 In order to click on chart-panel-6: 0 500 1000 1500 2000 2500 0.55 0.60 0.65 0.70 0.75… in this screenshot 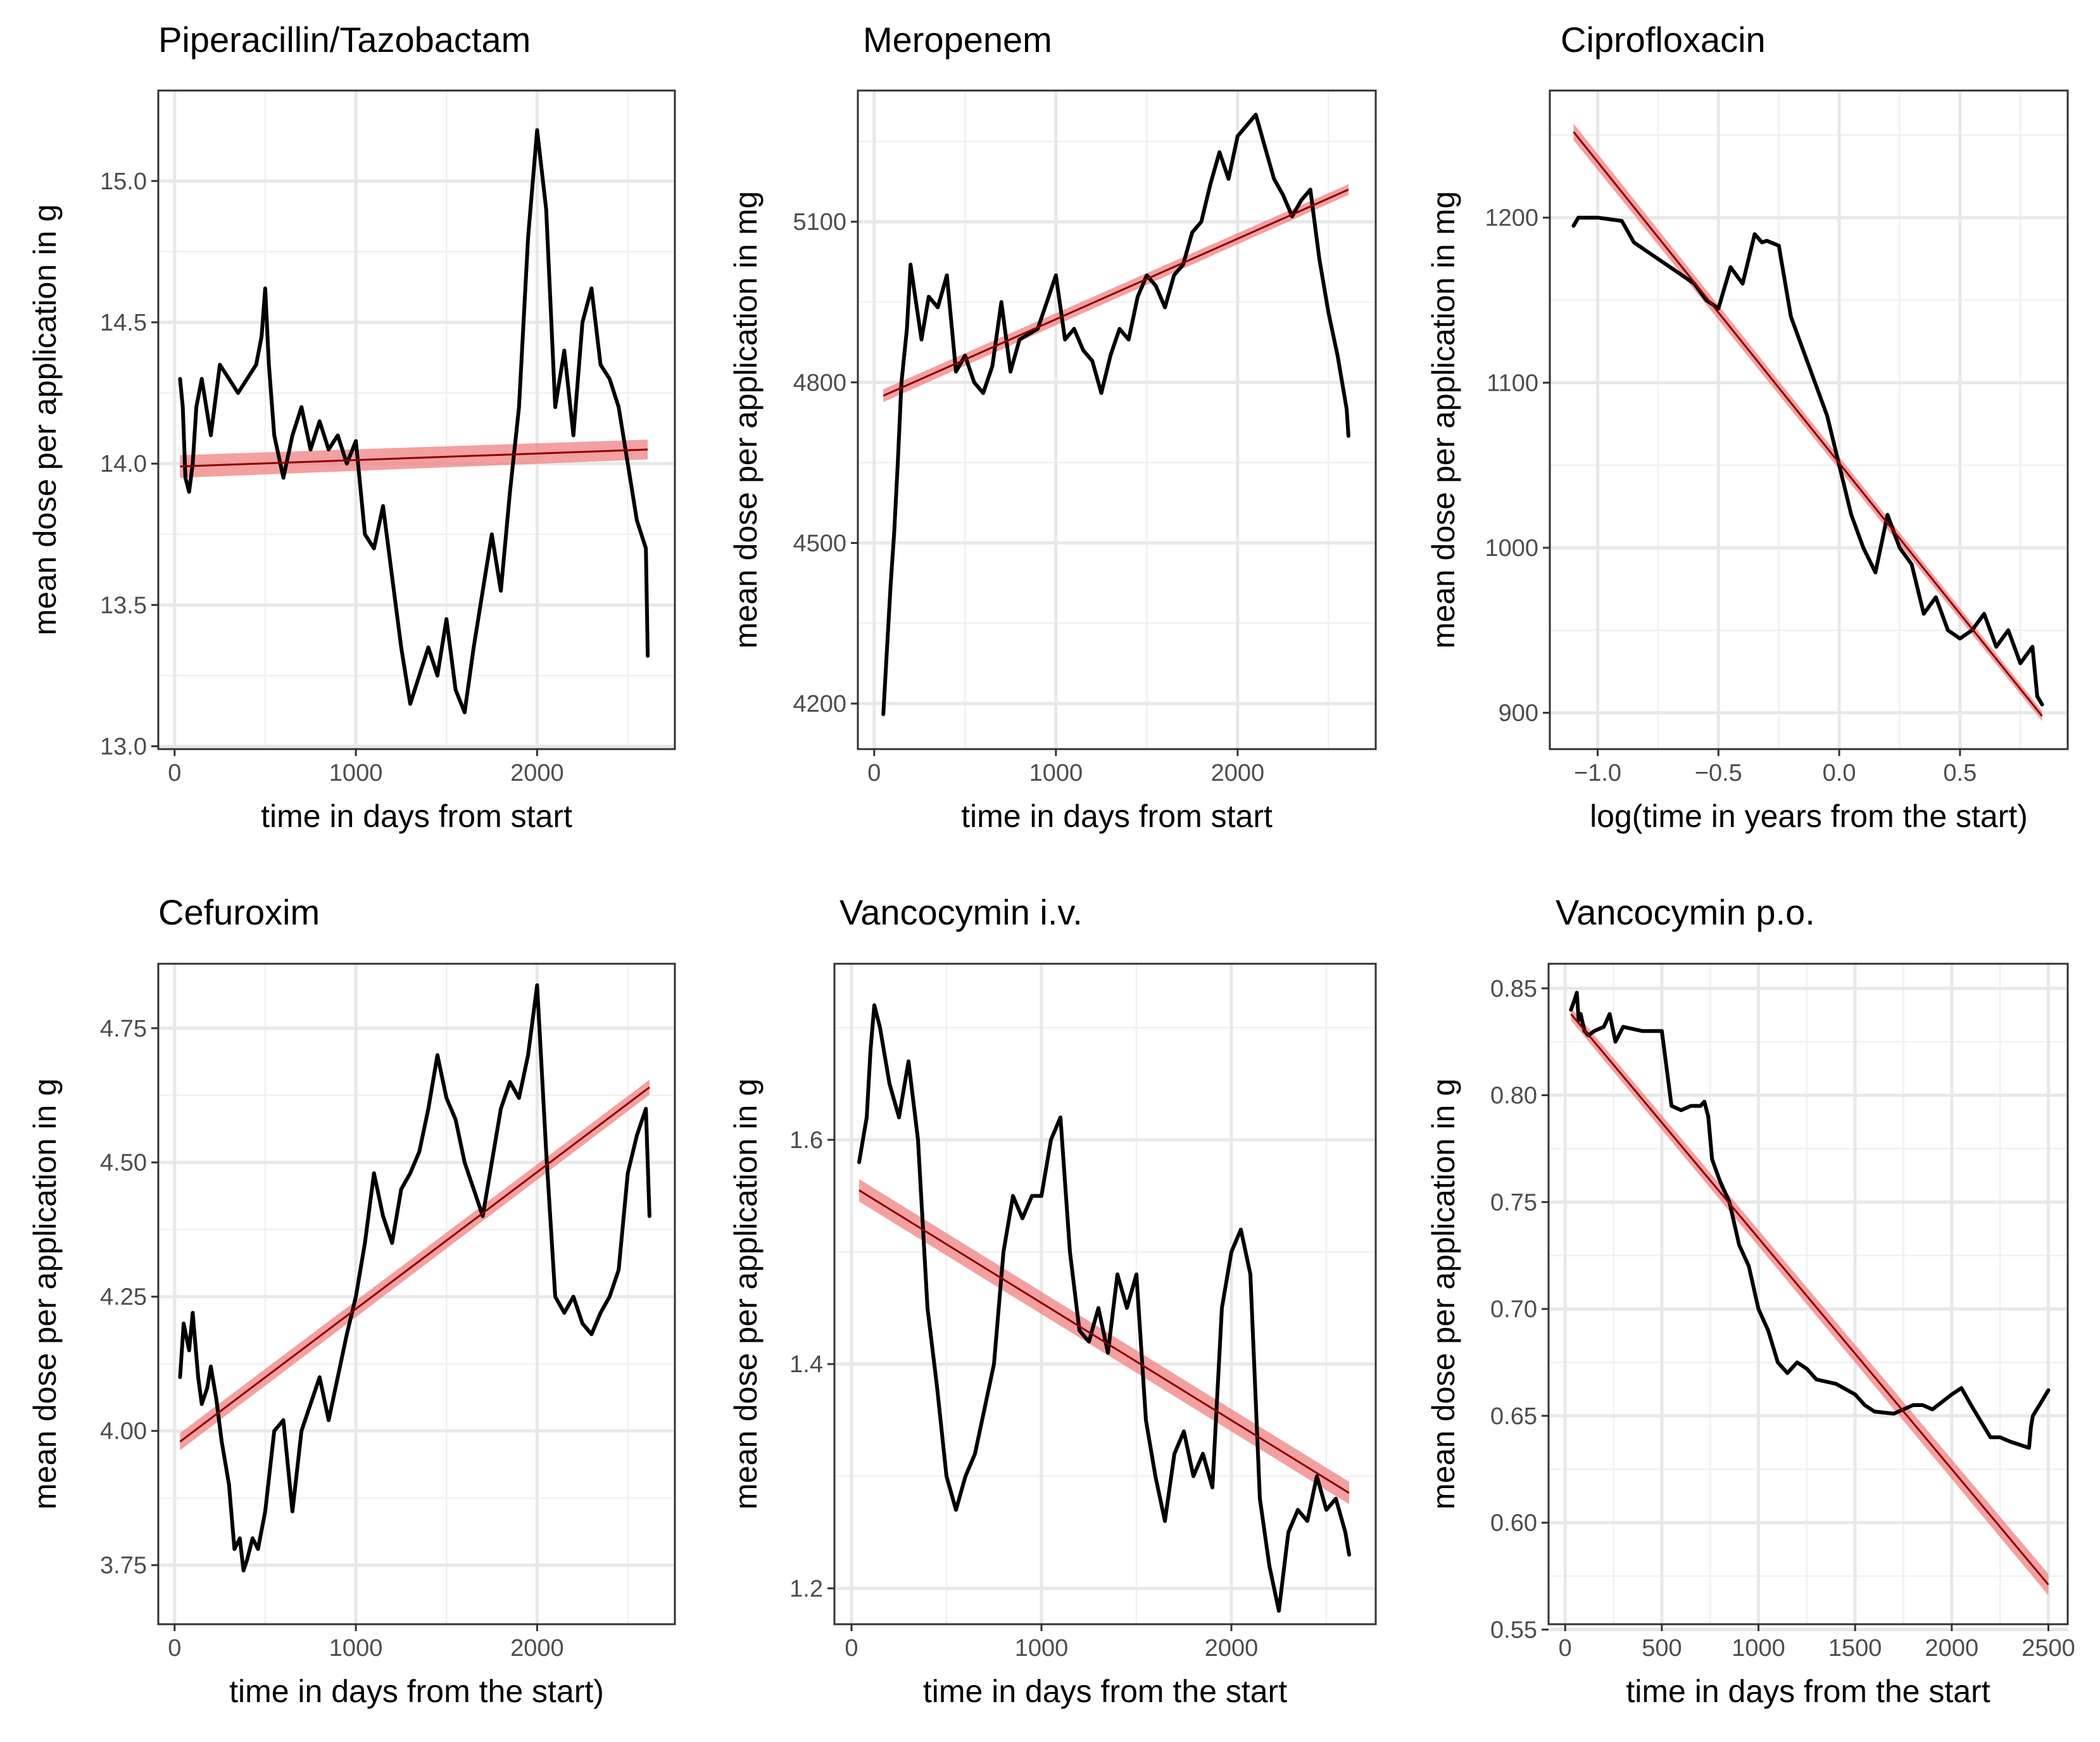, I will do `click(1750, 1300)`.